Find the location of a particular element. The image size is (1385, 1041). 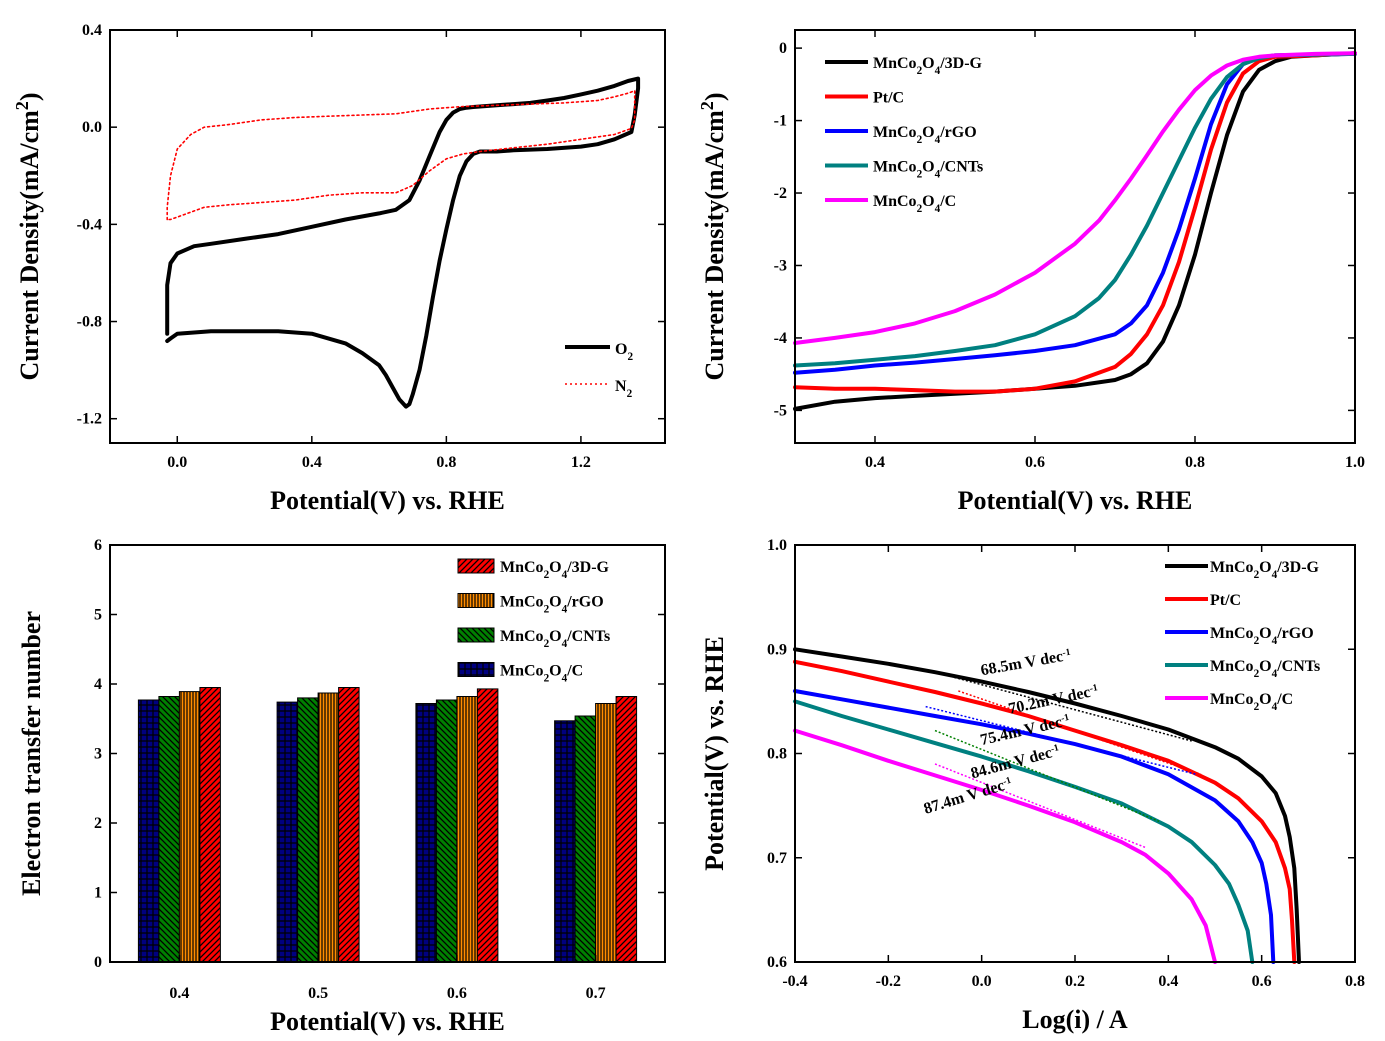

y-tick-label: -3 is located at coordinates (780, 265).